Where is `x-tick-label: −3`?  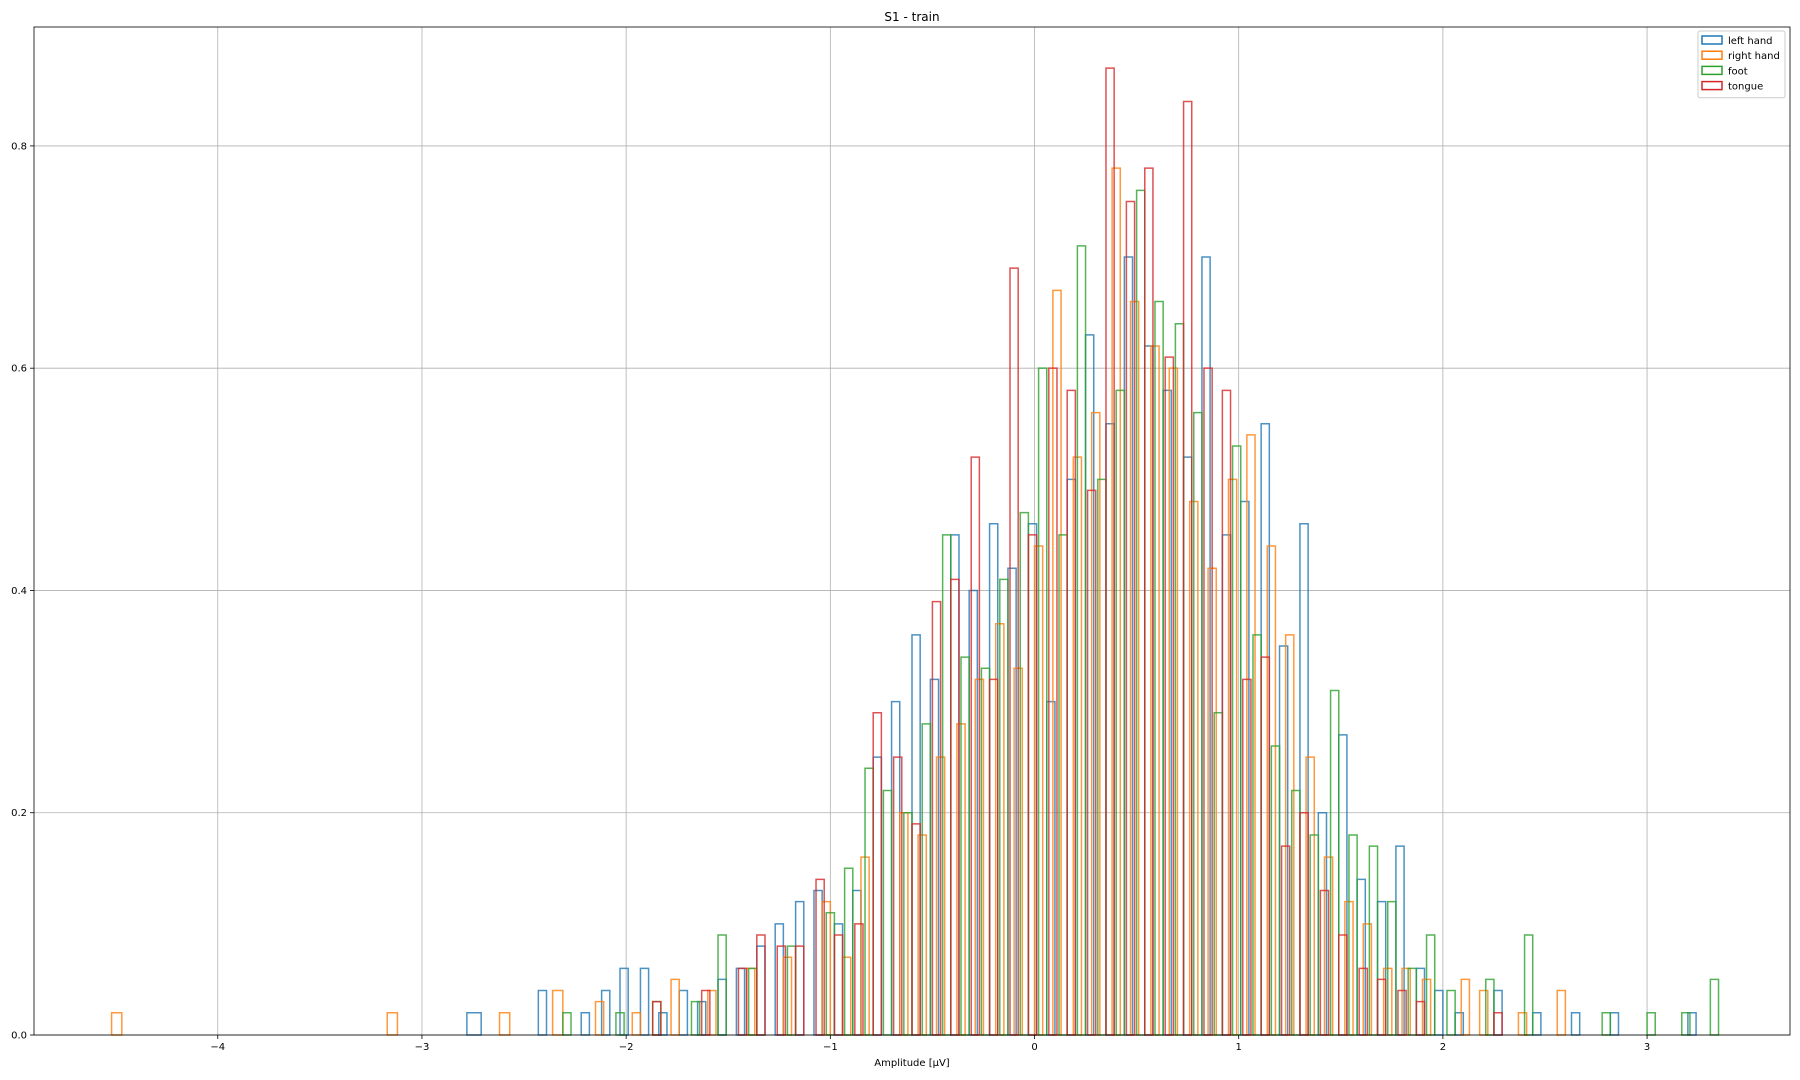
x-tick-label: −3 is located at coordinates (422, 1047).